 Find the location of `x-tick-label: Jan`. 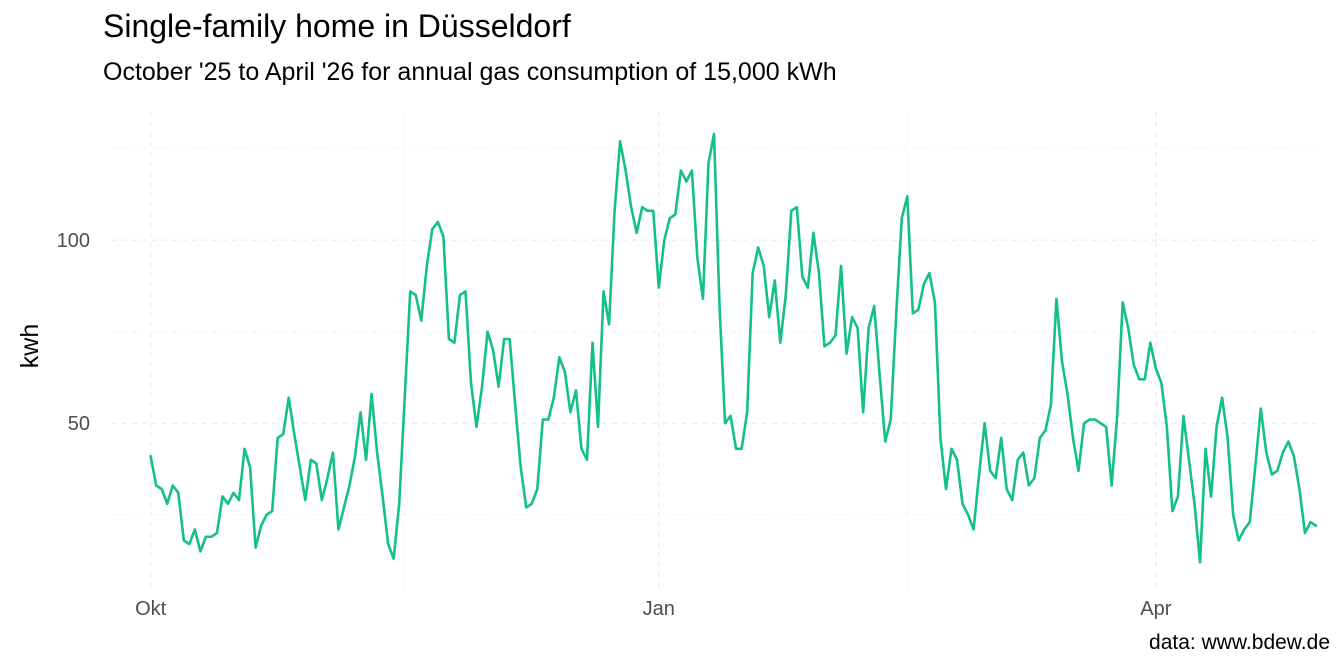

x-tick-label: Jan is located at coordinates (659, 609).